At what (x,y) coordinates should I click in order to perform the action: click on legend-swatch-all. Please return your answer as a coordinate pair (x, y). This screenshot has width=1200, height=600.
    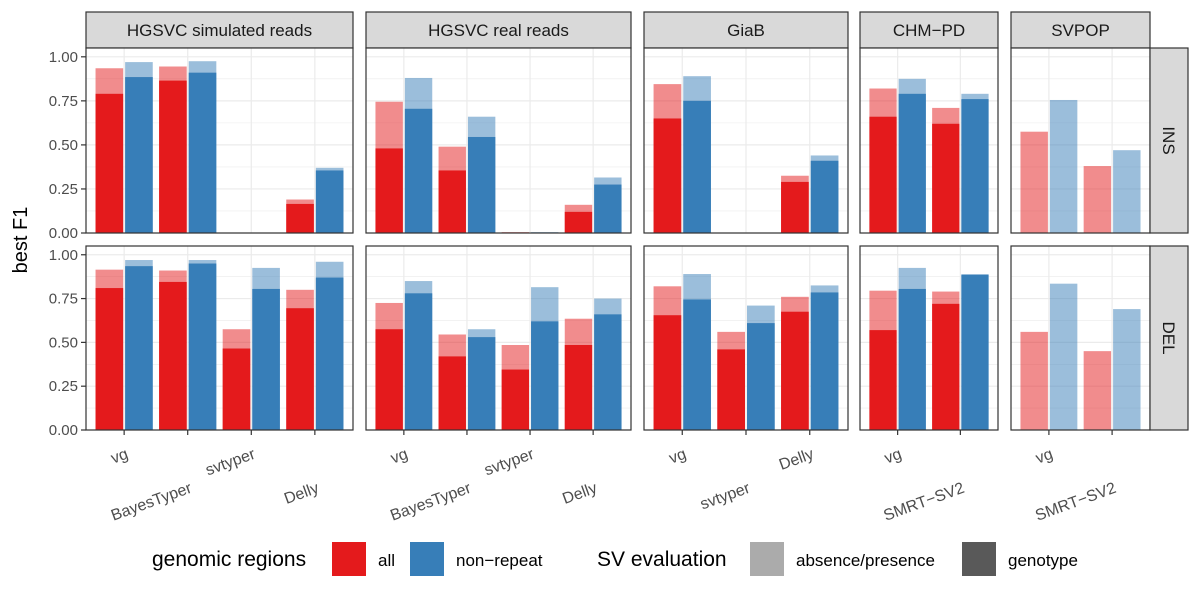
    Looking at the image, I should click on (349, 559).